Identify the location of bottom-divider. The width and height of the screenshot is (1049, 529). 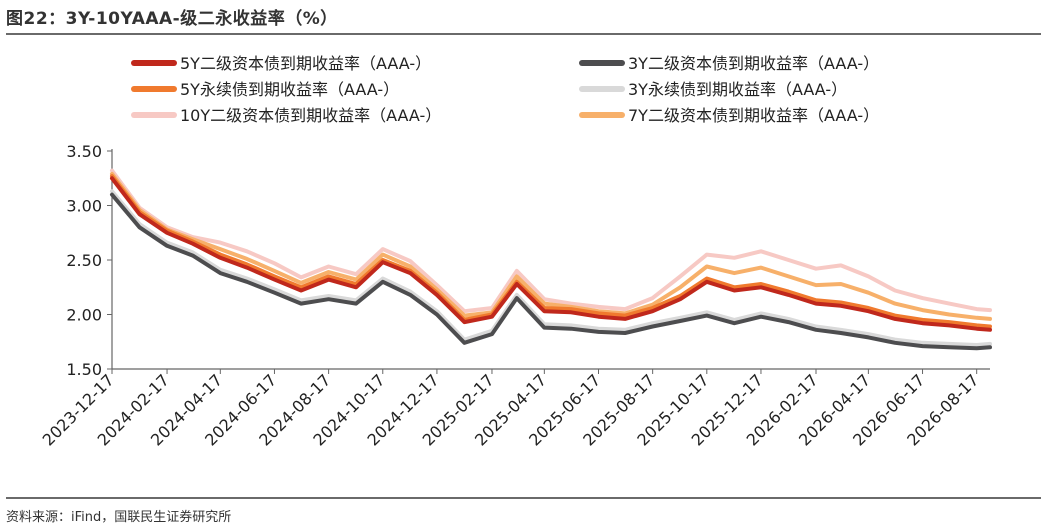
(523, 498).